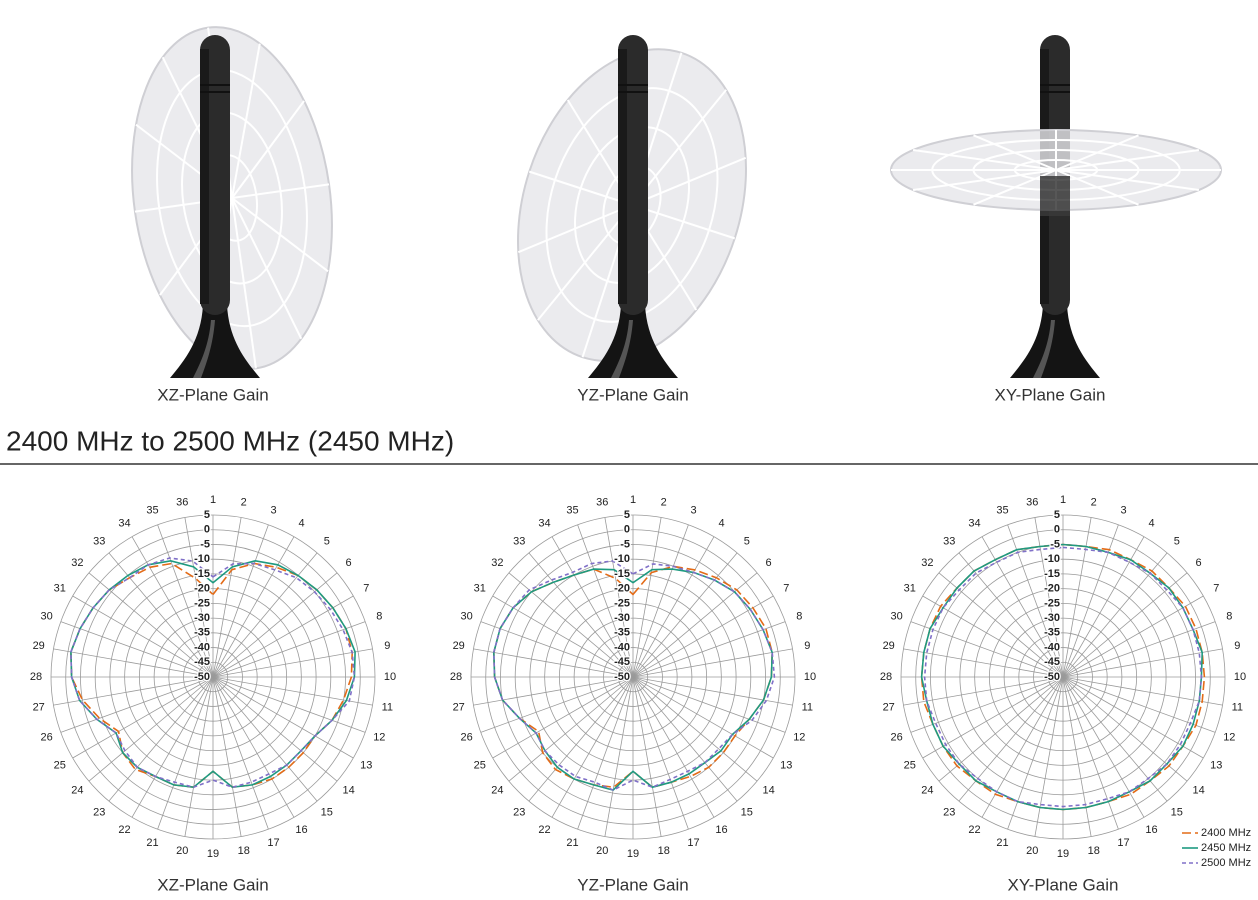 The image size is (1258, 900). Describe the element at coordinates (273, 511) in the screenshot. I see `angle-label: 3` at that location.